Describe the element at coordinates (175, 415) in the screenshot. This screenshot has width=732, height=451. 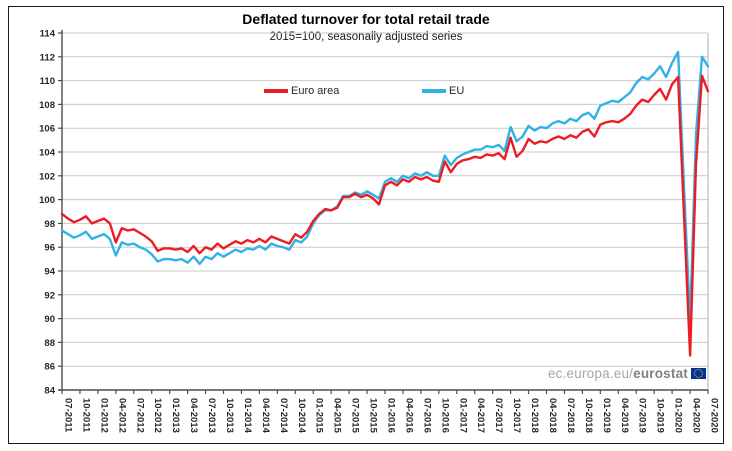
I see `x-tick-label: 01-2013` at that location.